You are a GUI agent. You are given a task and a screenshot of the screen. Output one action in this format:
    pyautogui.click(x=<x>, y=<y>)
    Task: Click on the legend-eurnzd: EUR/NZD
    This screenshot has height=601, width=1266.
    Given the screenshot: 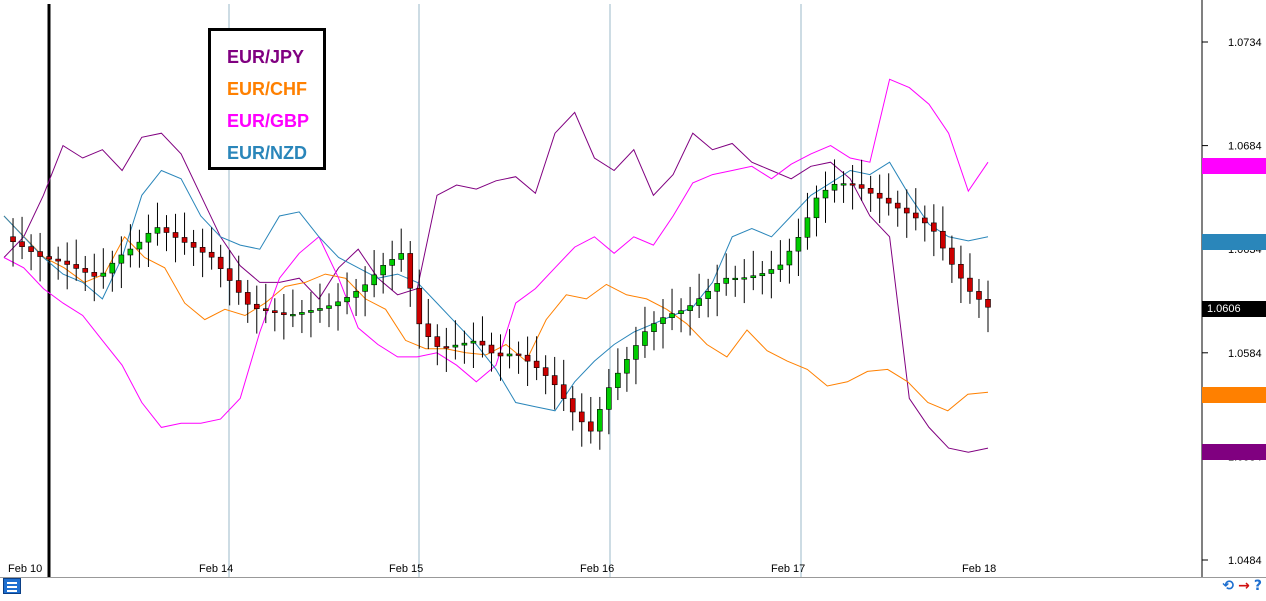 What is the action you would take?
    pyautogui.click(x=267, y=153)
    